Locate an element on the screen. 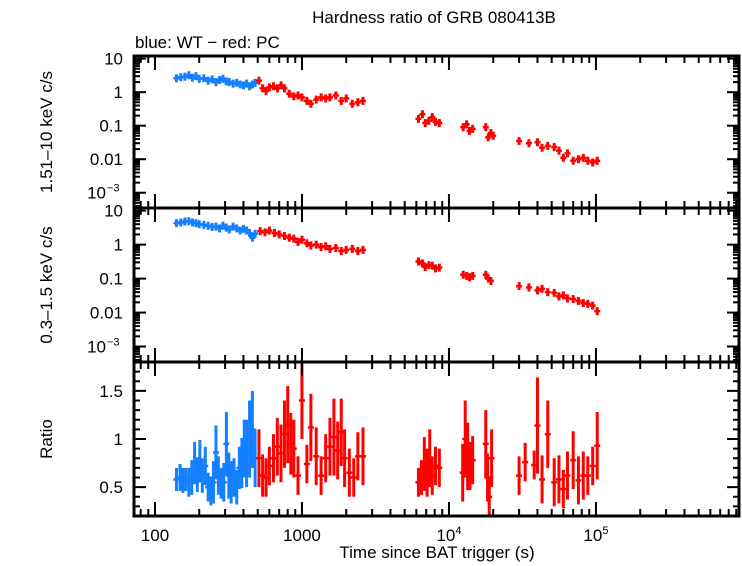 The width and height of the screenshot is (742, 566). chart-subtitle: blue: WT − red: PC is located at coordinates (207, 42).